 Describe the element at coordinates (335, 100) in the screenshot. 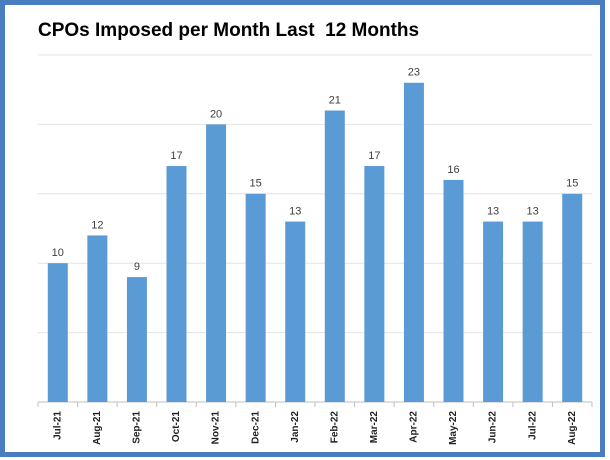

I see `value-label: 21` at that location.